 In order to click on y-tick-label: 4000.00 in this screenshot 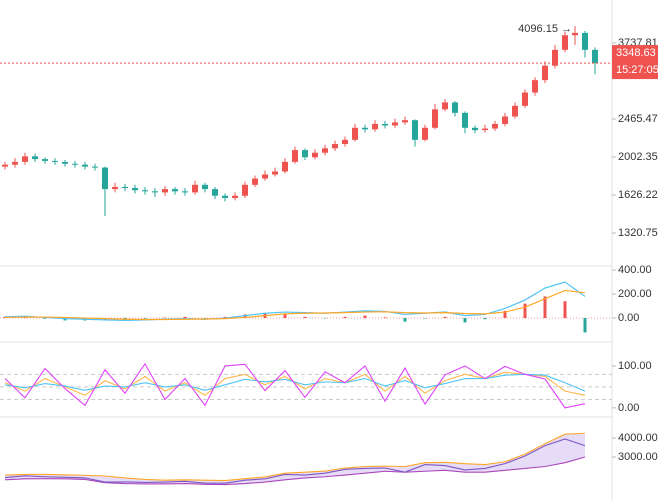, I will do `click(638, 438)`.